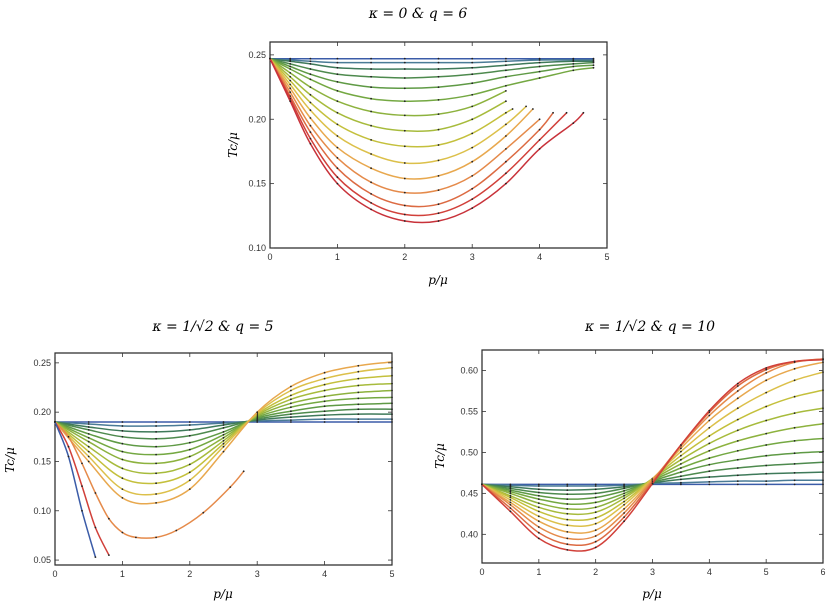  I want to click on plot-frame, so click(652, 456).